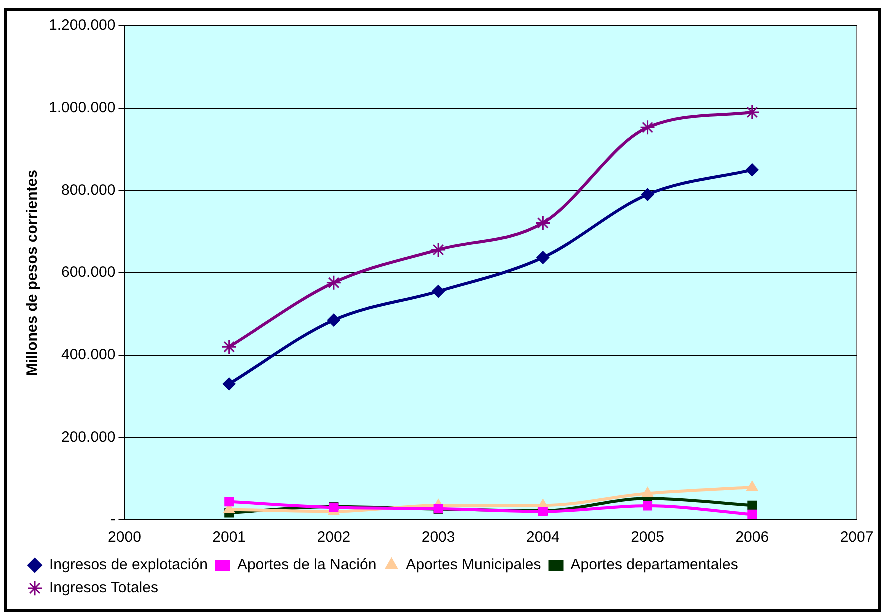  I want to click on legend-label: Aportes Municipales, so click(474, 565).